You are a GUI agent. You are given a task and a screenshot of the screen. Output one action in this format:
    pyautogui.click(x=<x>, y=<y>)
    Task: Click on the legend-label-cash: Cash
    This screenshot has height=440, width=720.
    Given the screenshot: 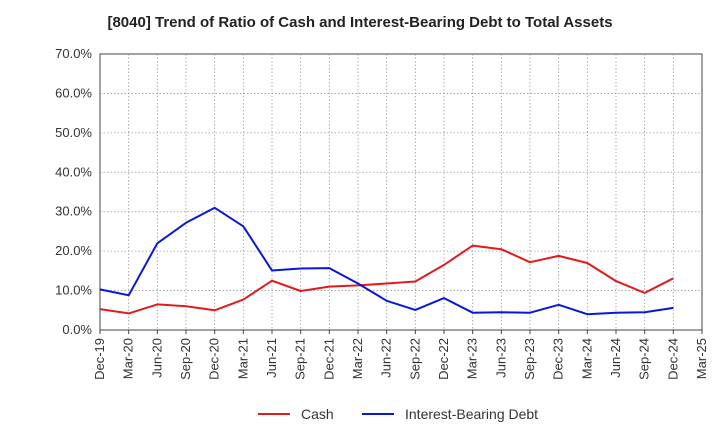 What is the action you would take?
    pyautogui.click(x=317, y=414)
    